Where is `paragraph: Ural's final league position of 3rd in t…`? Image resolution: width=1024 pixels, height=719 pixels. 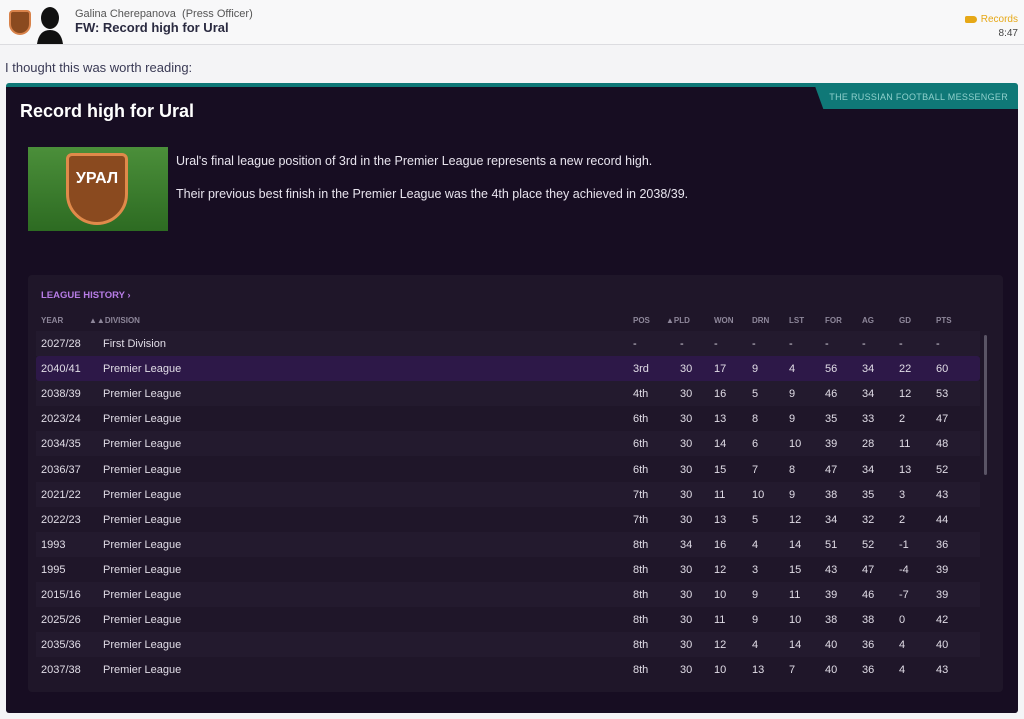 paragraph: Ural's final league position of 3rd in t… is located at coordinates (414, 161).